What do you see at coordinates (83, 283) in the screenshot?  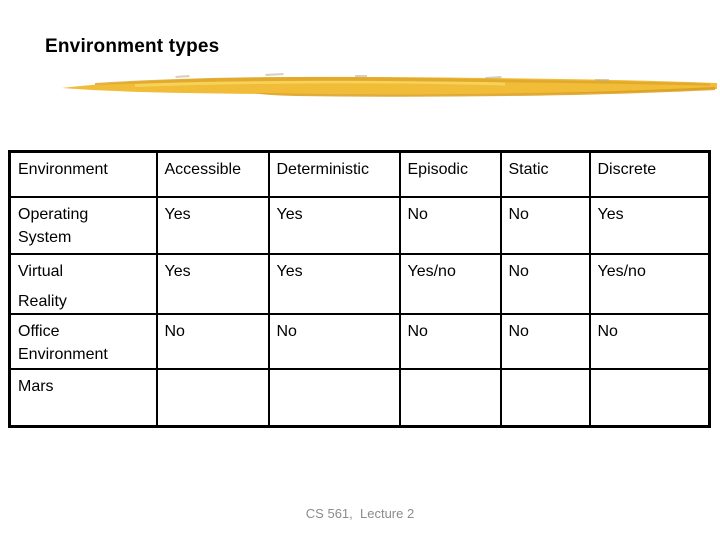 I see `row-name-cell: Virtual Reality` at bounding box center [83, 283].